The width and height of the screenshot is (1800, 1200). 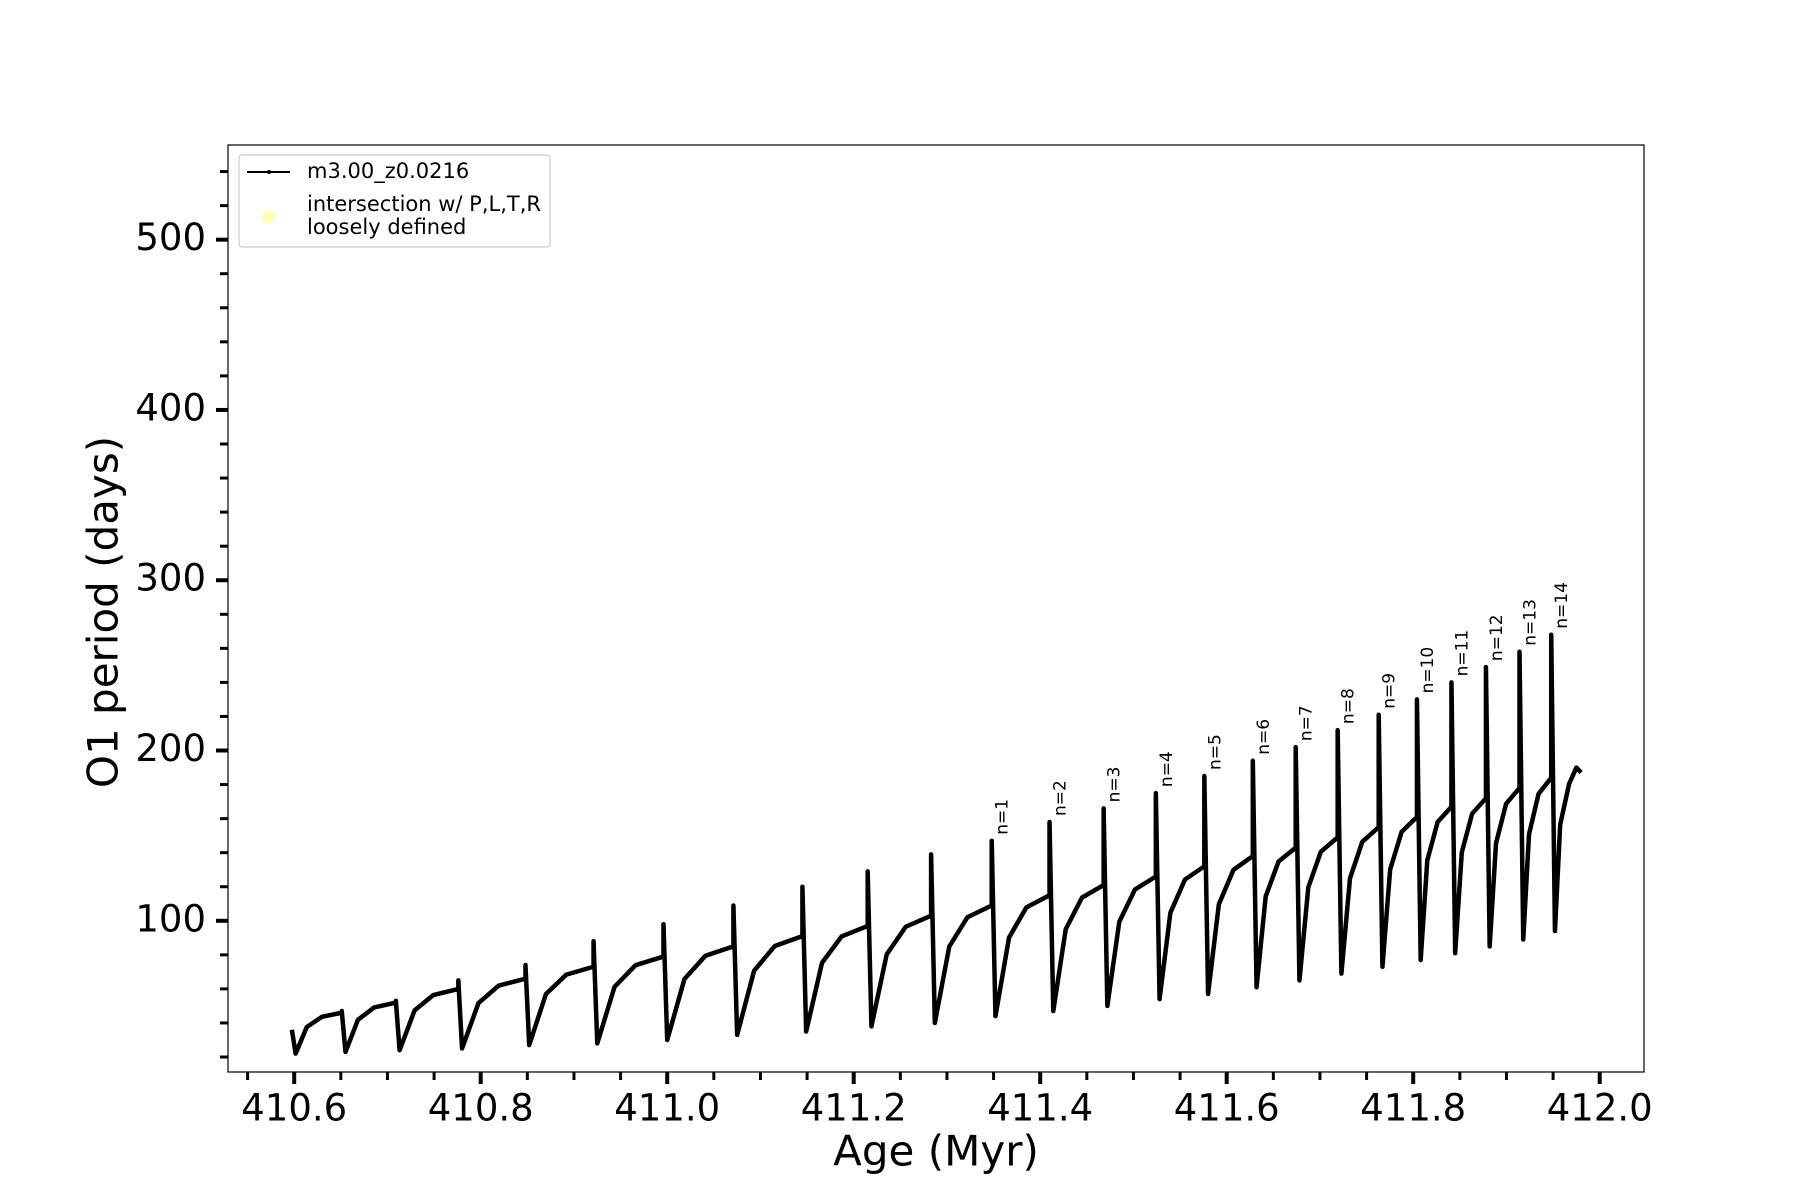 What do you see at coordinates (103, 612) in the screenshot?
I see `y-axis-label: O1 period (days)` at bounding box center [103, 612].